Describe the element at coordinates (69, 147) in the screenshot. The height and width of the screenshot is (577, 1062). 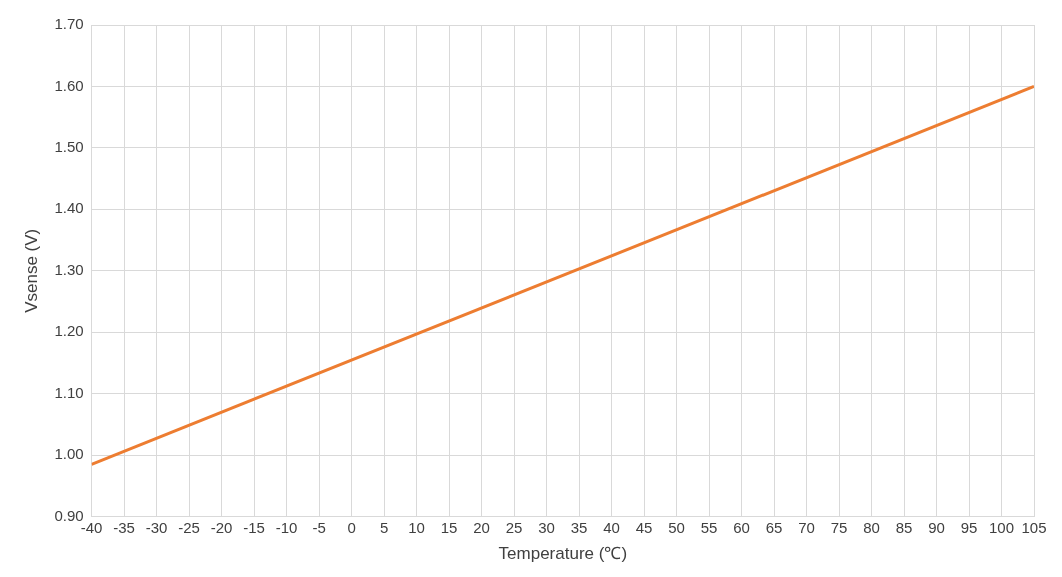
I see `y-tick-label: 1.50` at that location.